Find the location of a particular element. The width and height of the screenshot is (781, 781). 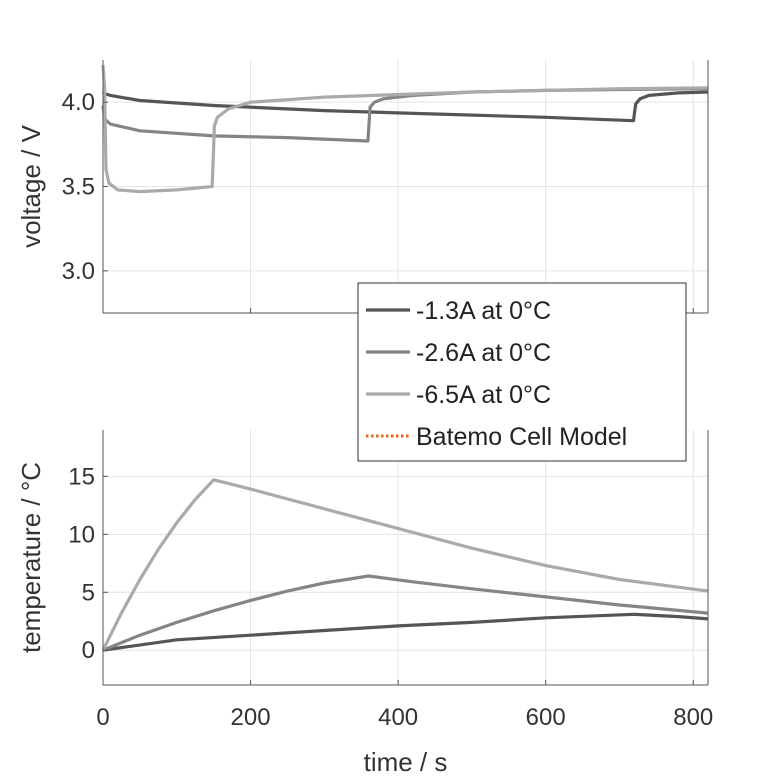

y-axis-label: voltage / V is located at coordinates (31, 186).